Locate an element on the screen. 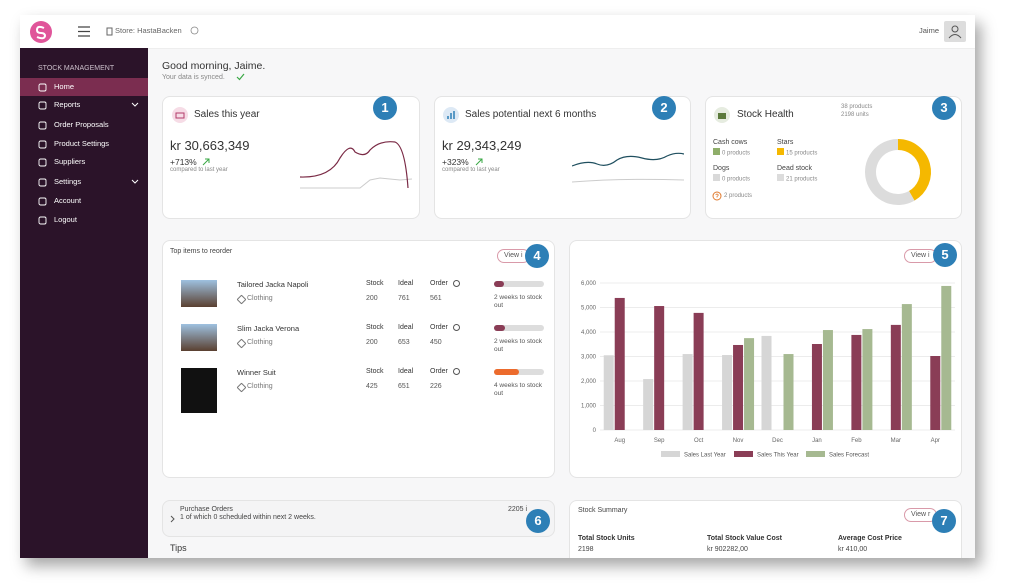  x-tick-label: Aug is located at coordinates (619, 441).